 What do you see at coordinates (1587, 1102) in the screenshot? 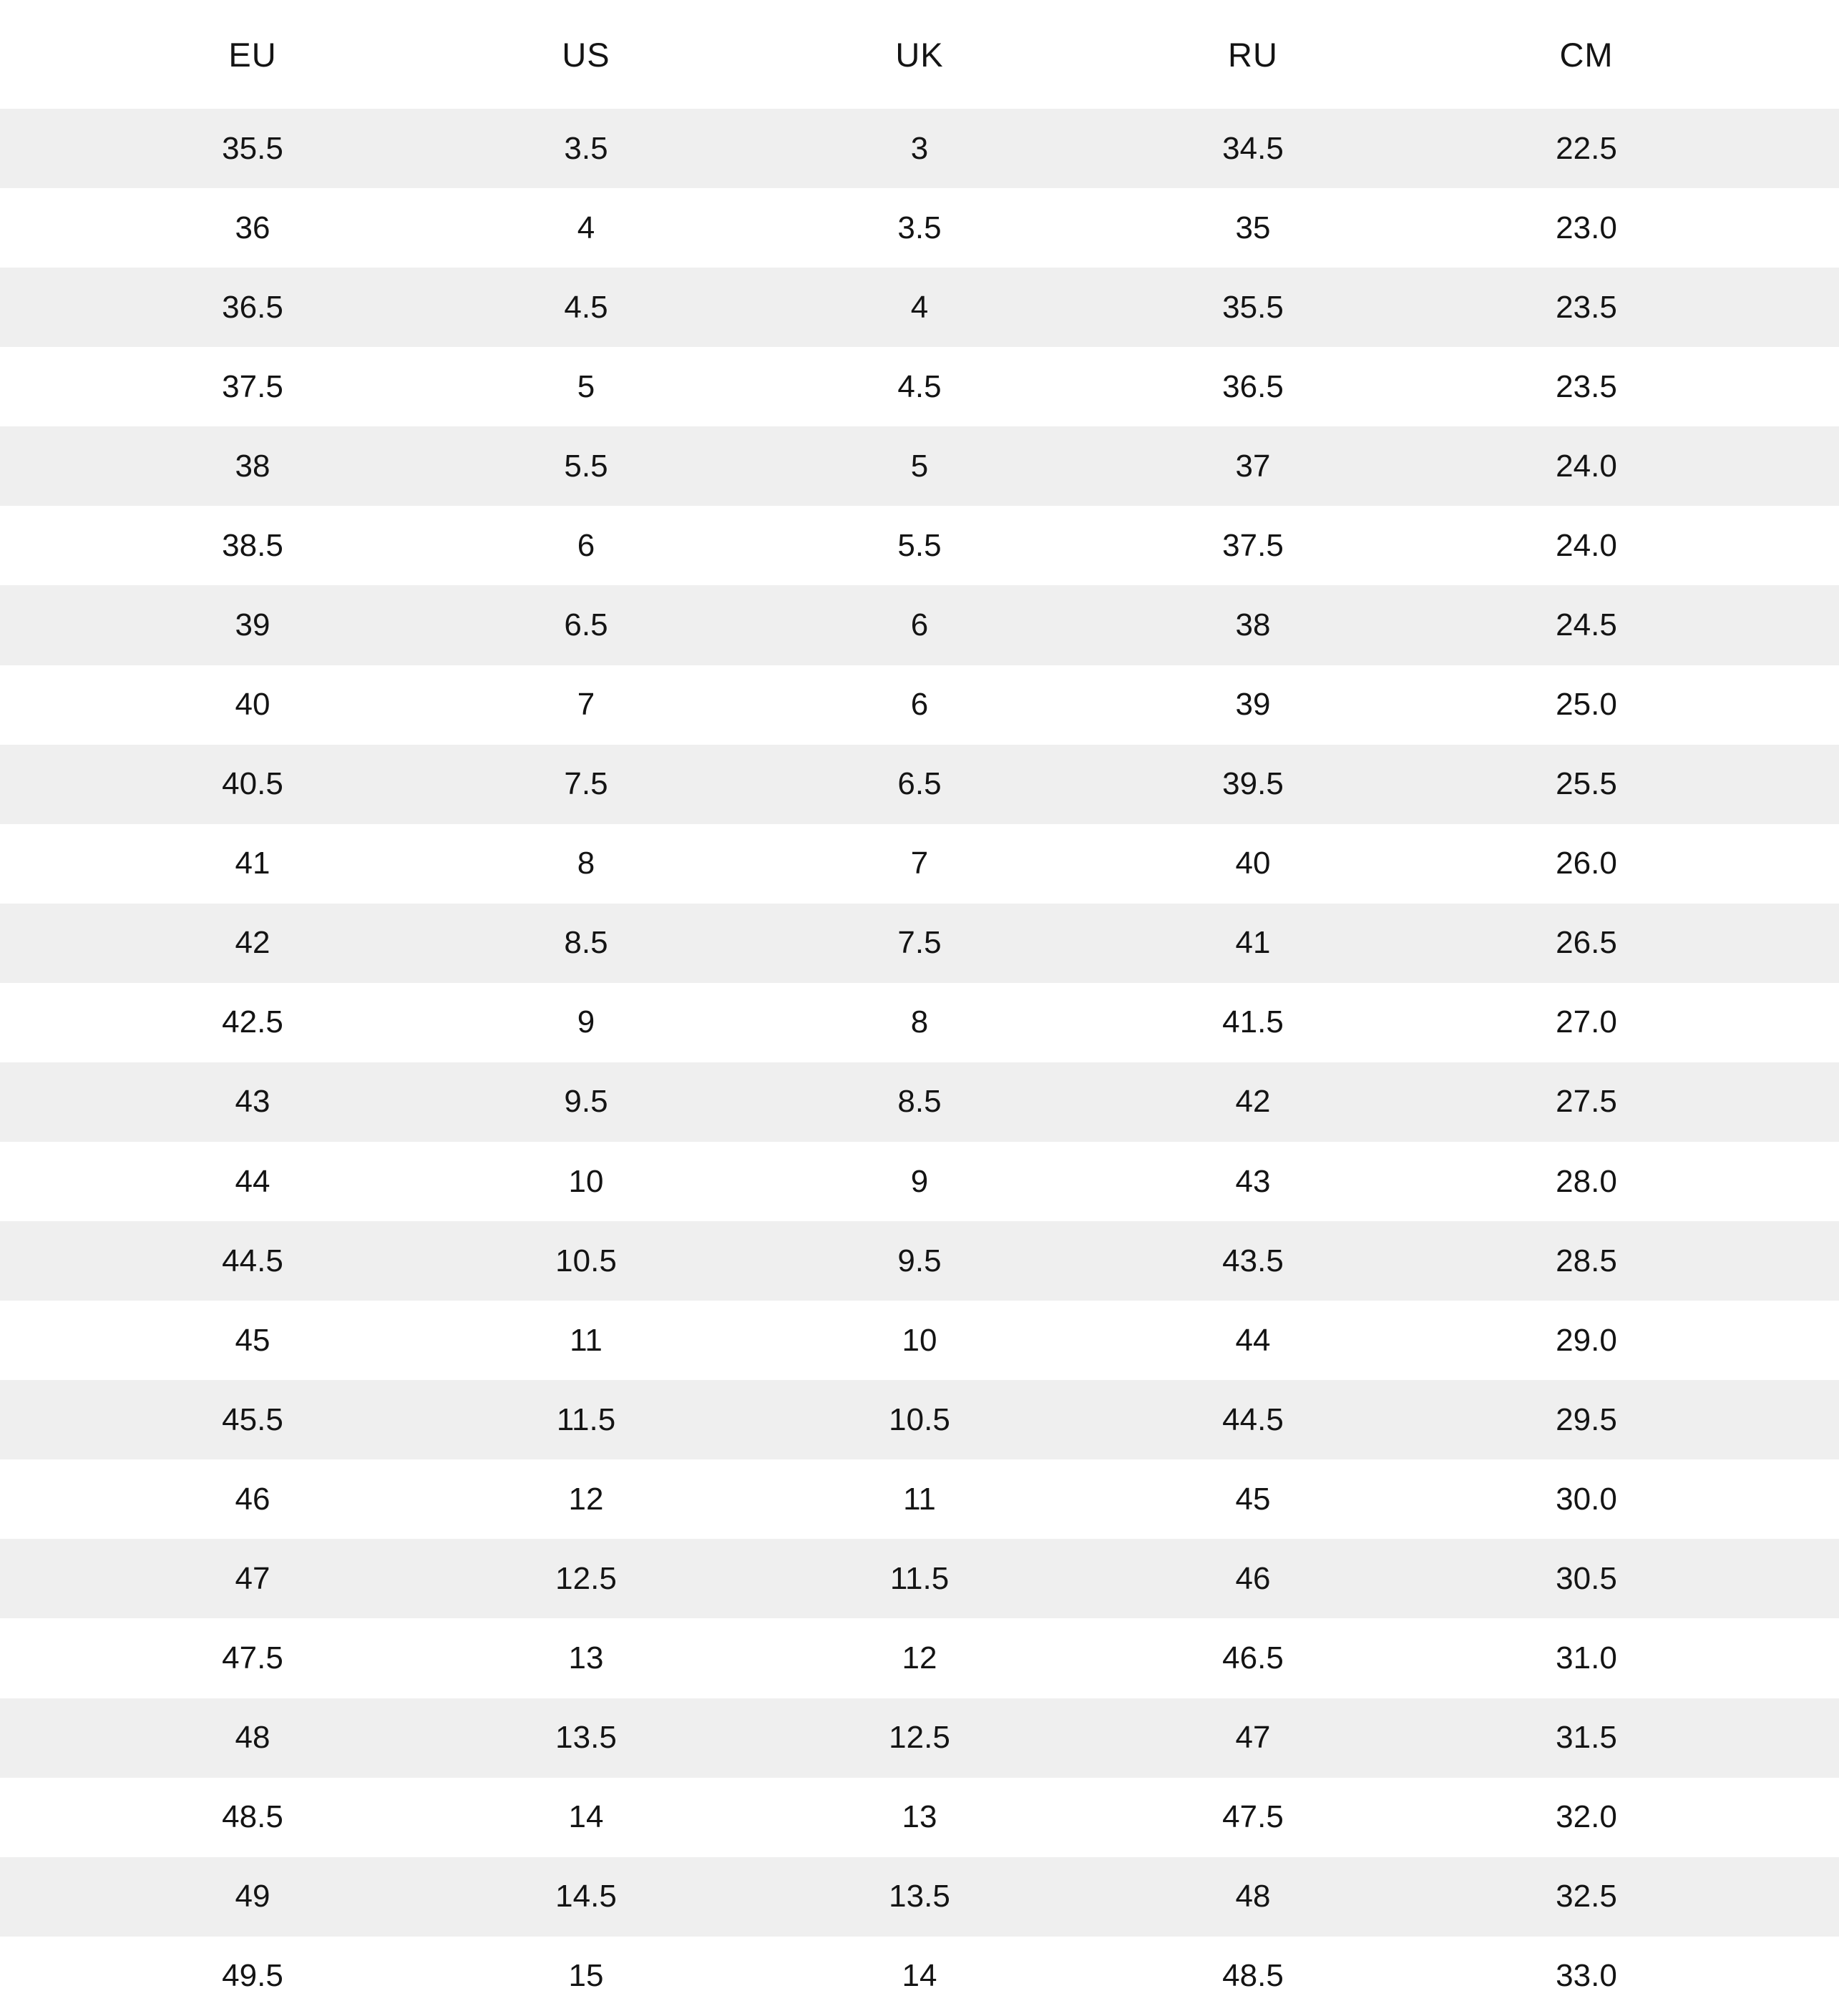
I see `table-cell: 27.5` at bounding box center [1587, 1102].